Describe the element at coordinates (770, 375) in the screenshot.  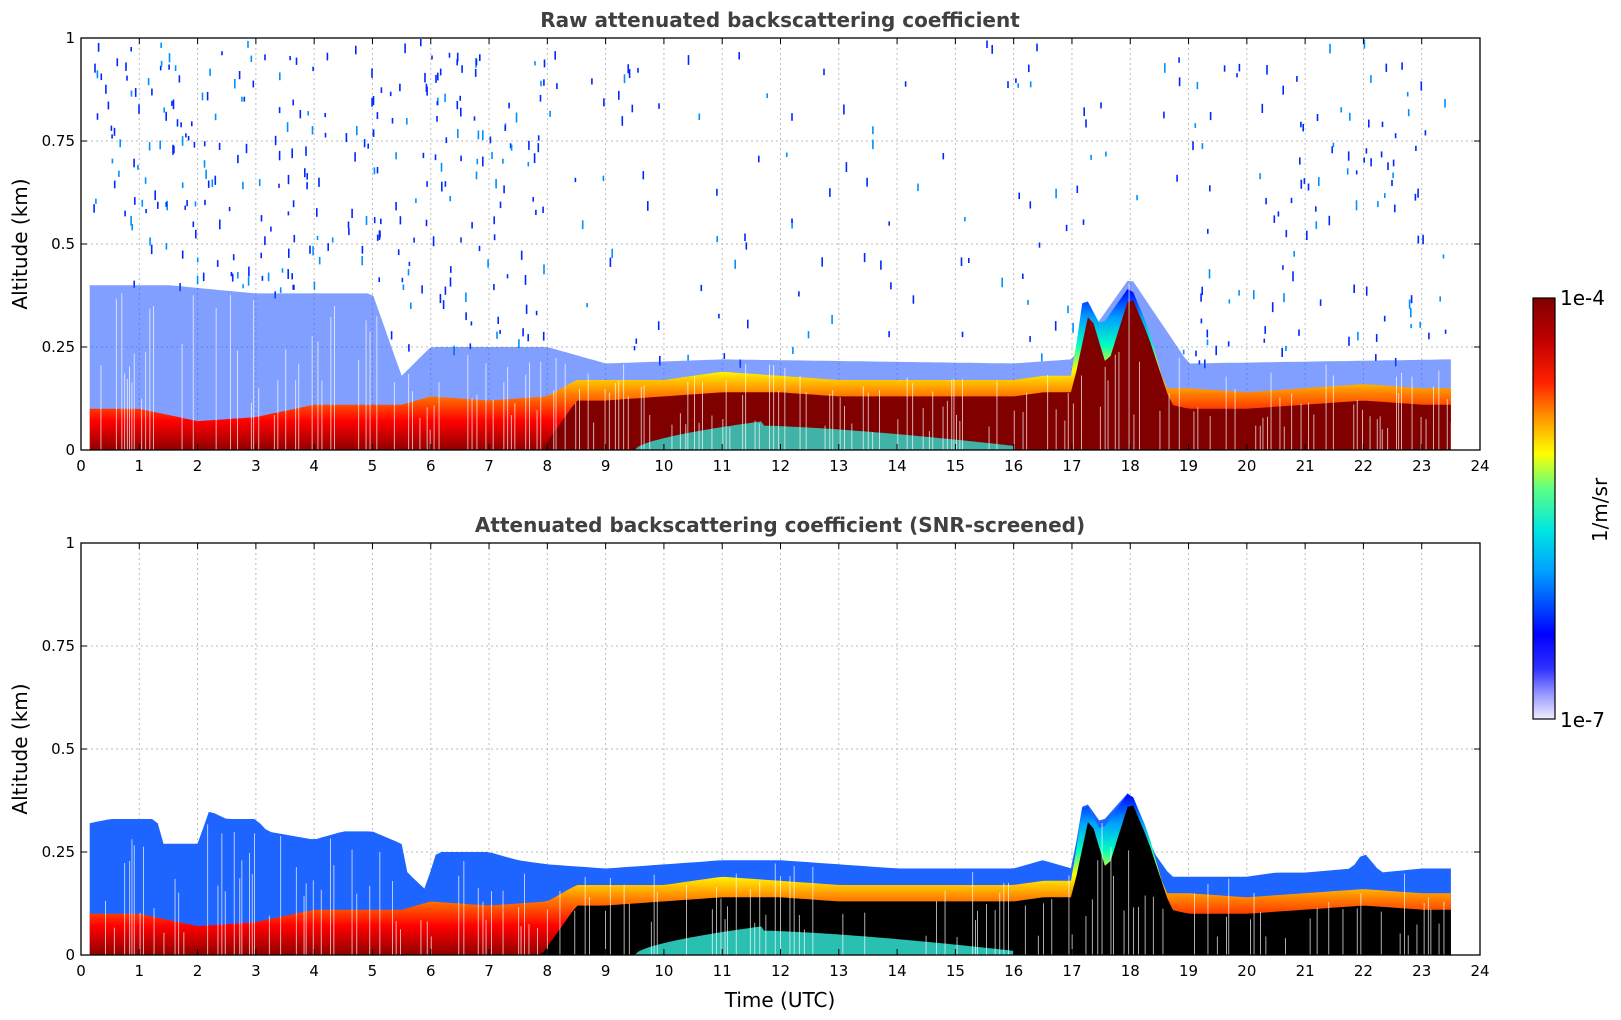
I see `raw-dense-layer` at that location.